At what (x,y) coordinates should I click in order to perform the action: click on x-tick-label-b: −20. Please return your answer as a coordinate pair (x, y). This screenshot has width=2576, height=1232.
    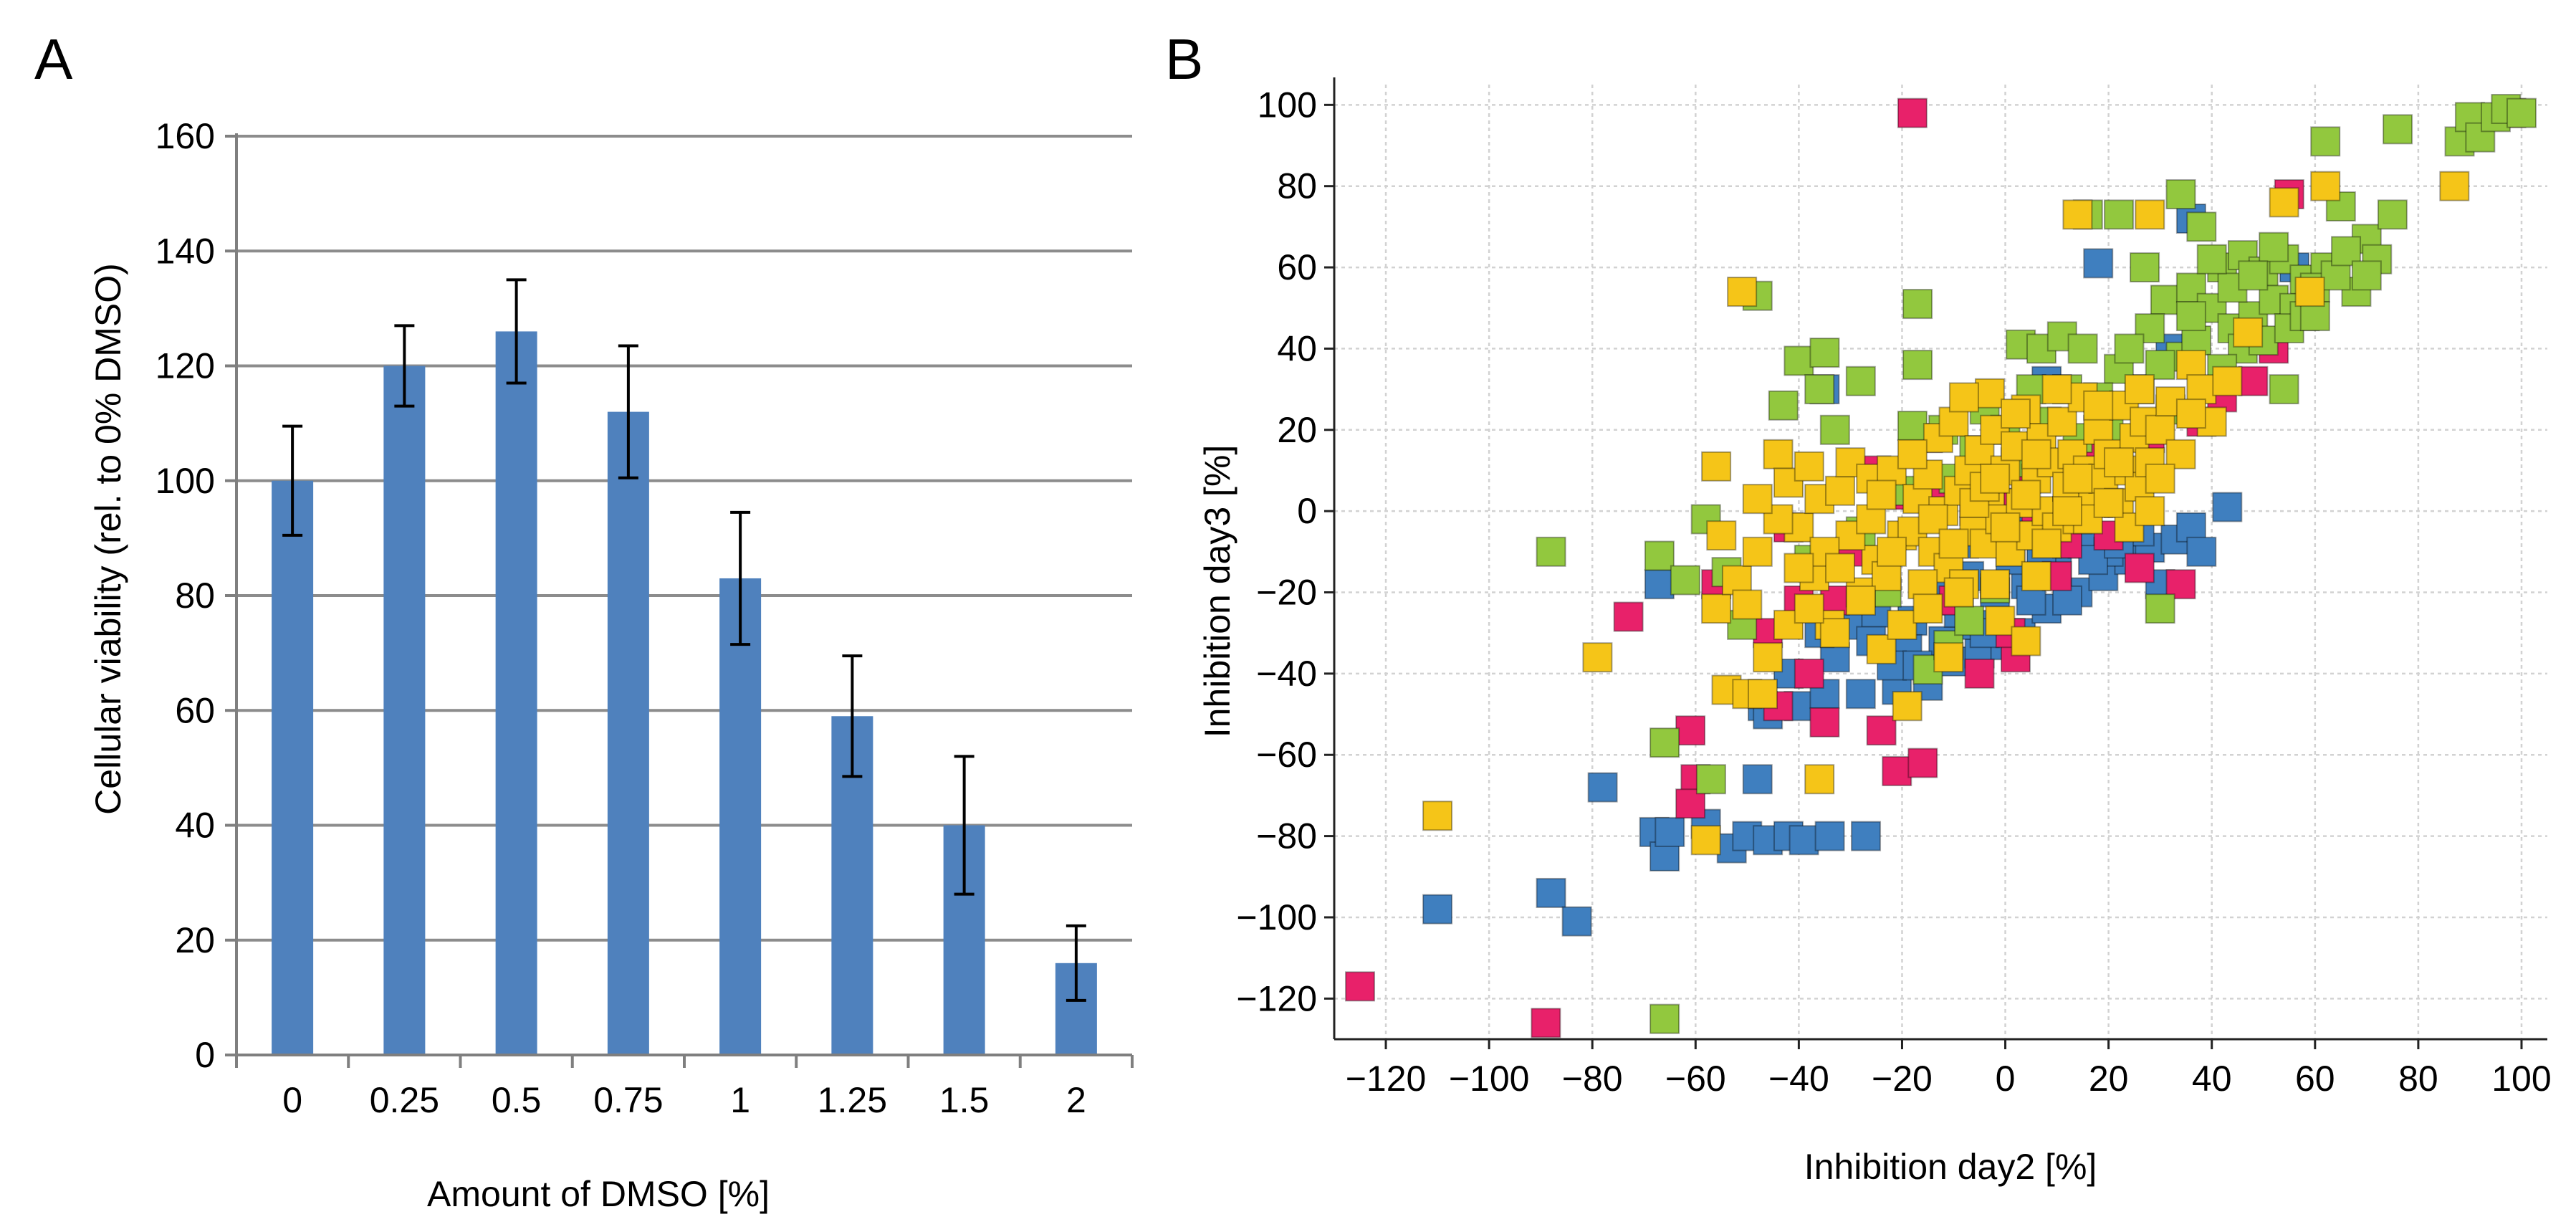
    Looking at the image, I should click on (1903, 1079).